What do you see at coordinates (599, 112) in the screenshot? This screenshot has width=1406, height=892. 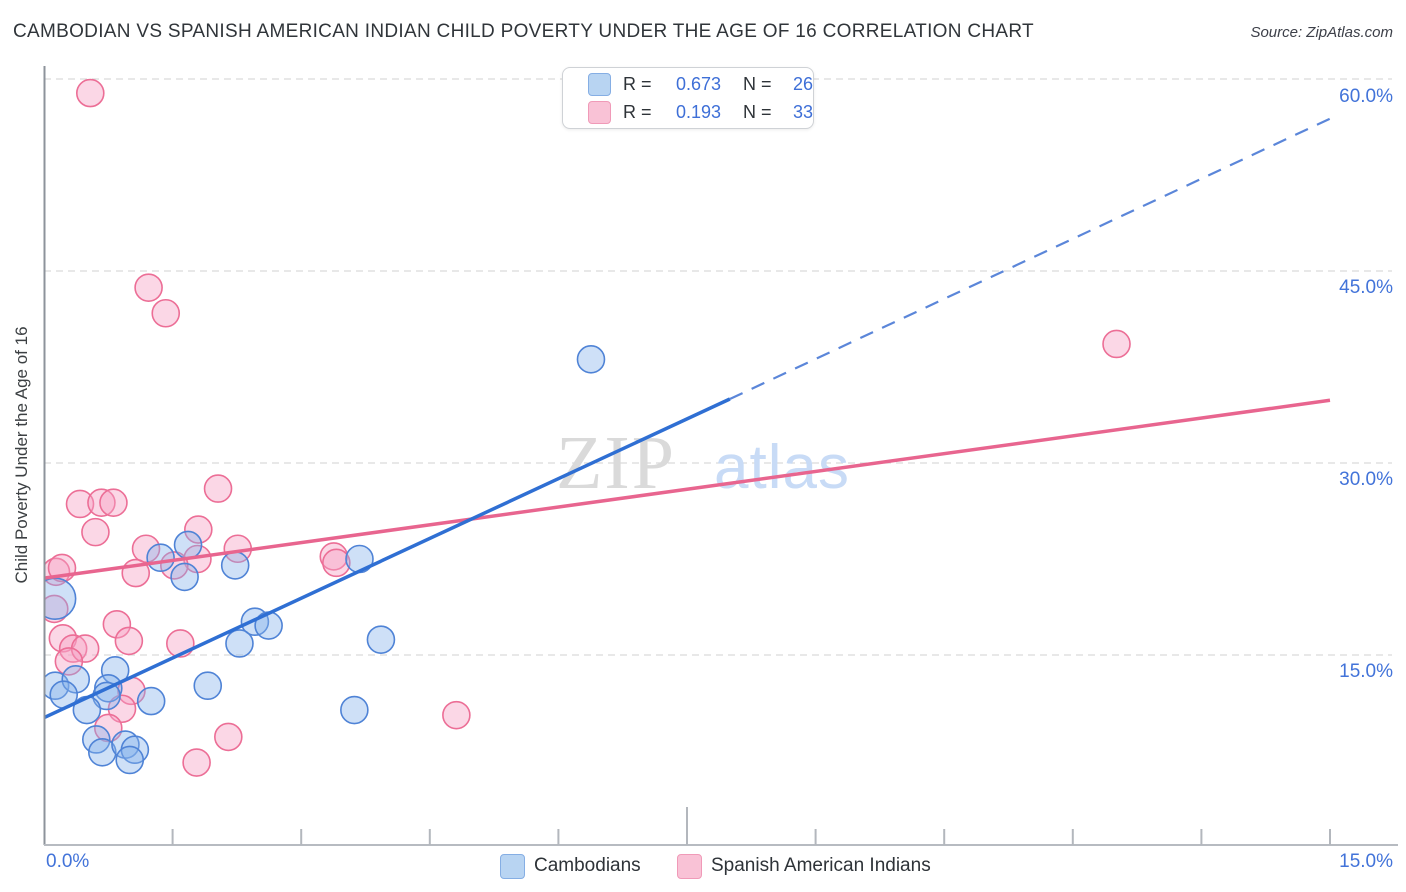 I see `spanish-american-indians-swatch` at bounding box center [599, 112].